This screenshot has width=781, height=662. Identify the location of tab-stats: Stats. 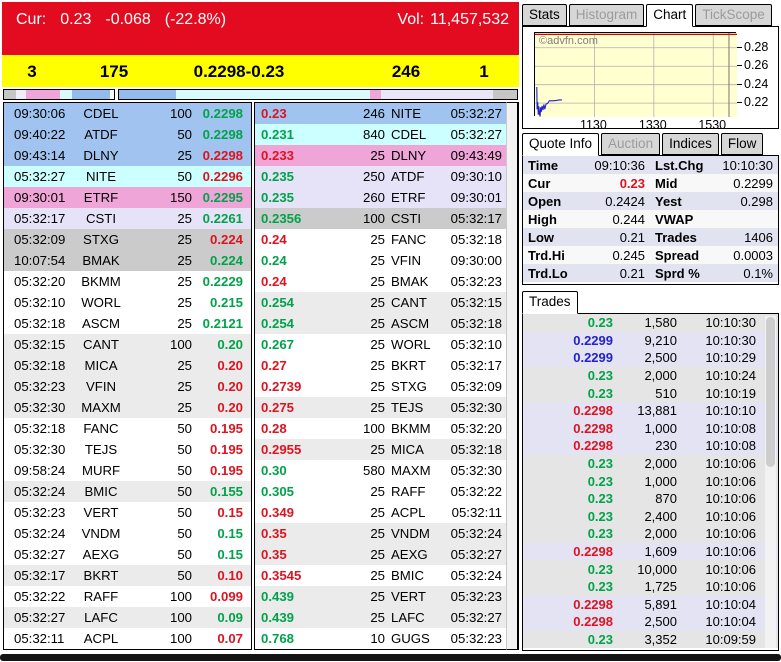
(544, 15).